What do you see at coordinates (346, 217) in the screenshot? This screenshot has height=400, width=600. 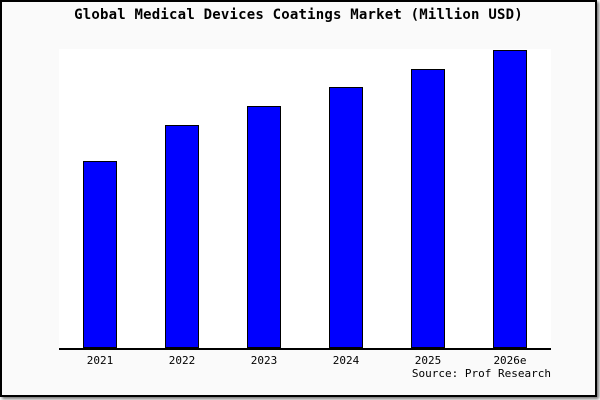 I see `bar-2024` at bounding box center [346, 217].